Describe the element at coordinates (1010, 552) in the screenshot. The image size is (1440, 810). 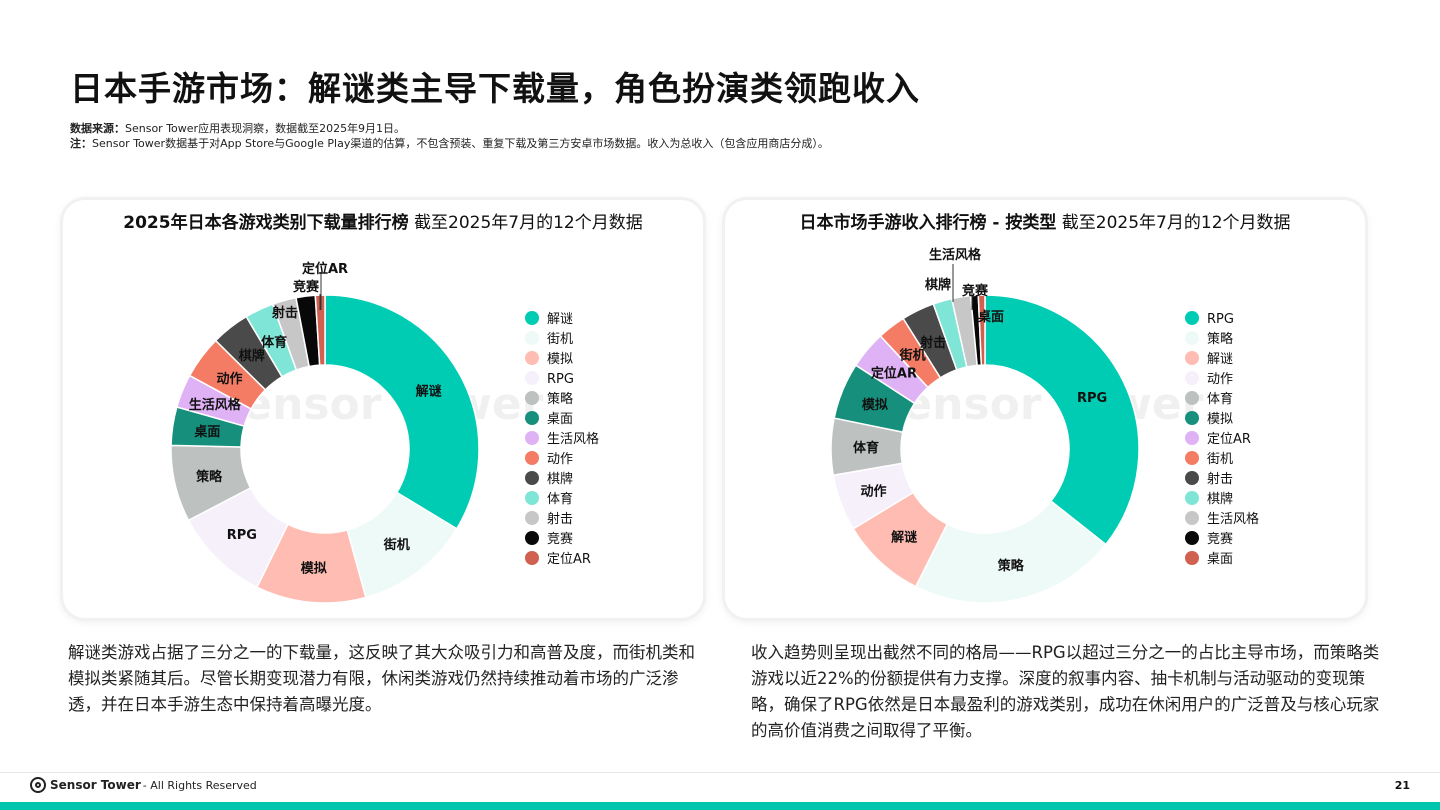
I see `donut-slice-策略` at that location.